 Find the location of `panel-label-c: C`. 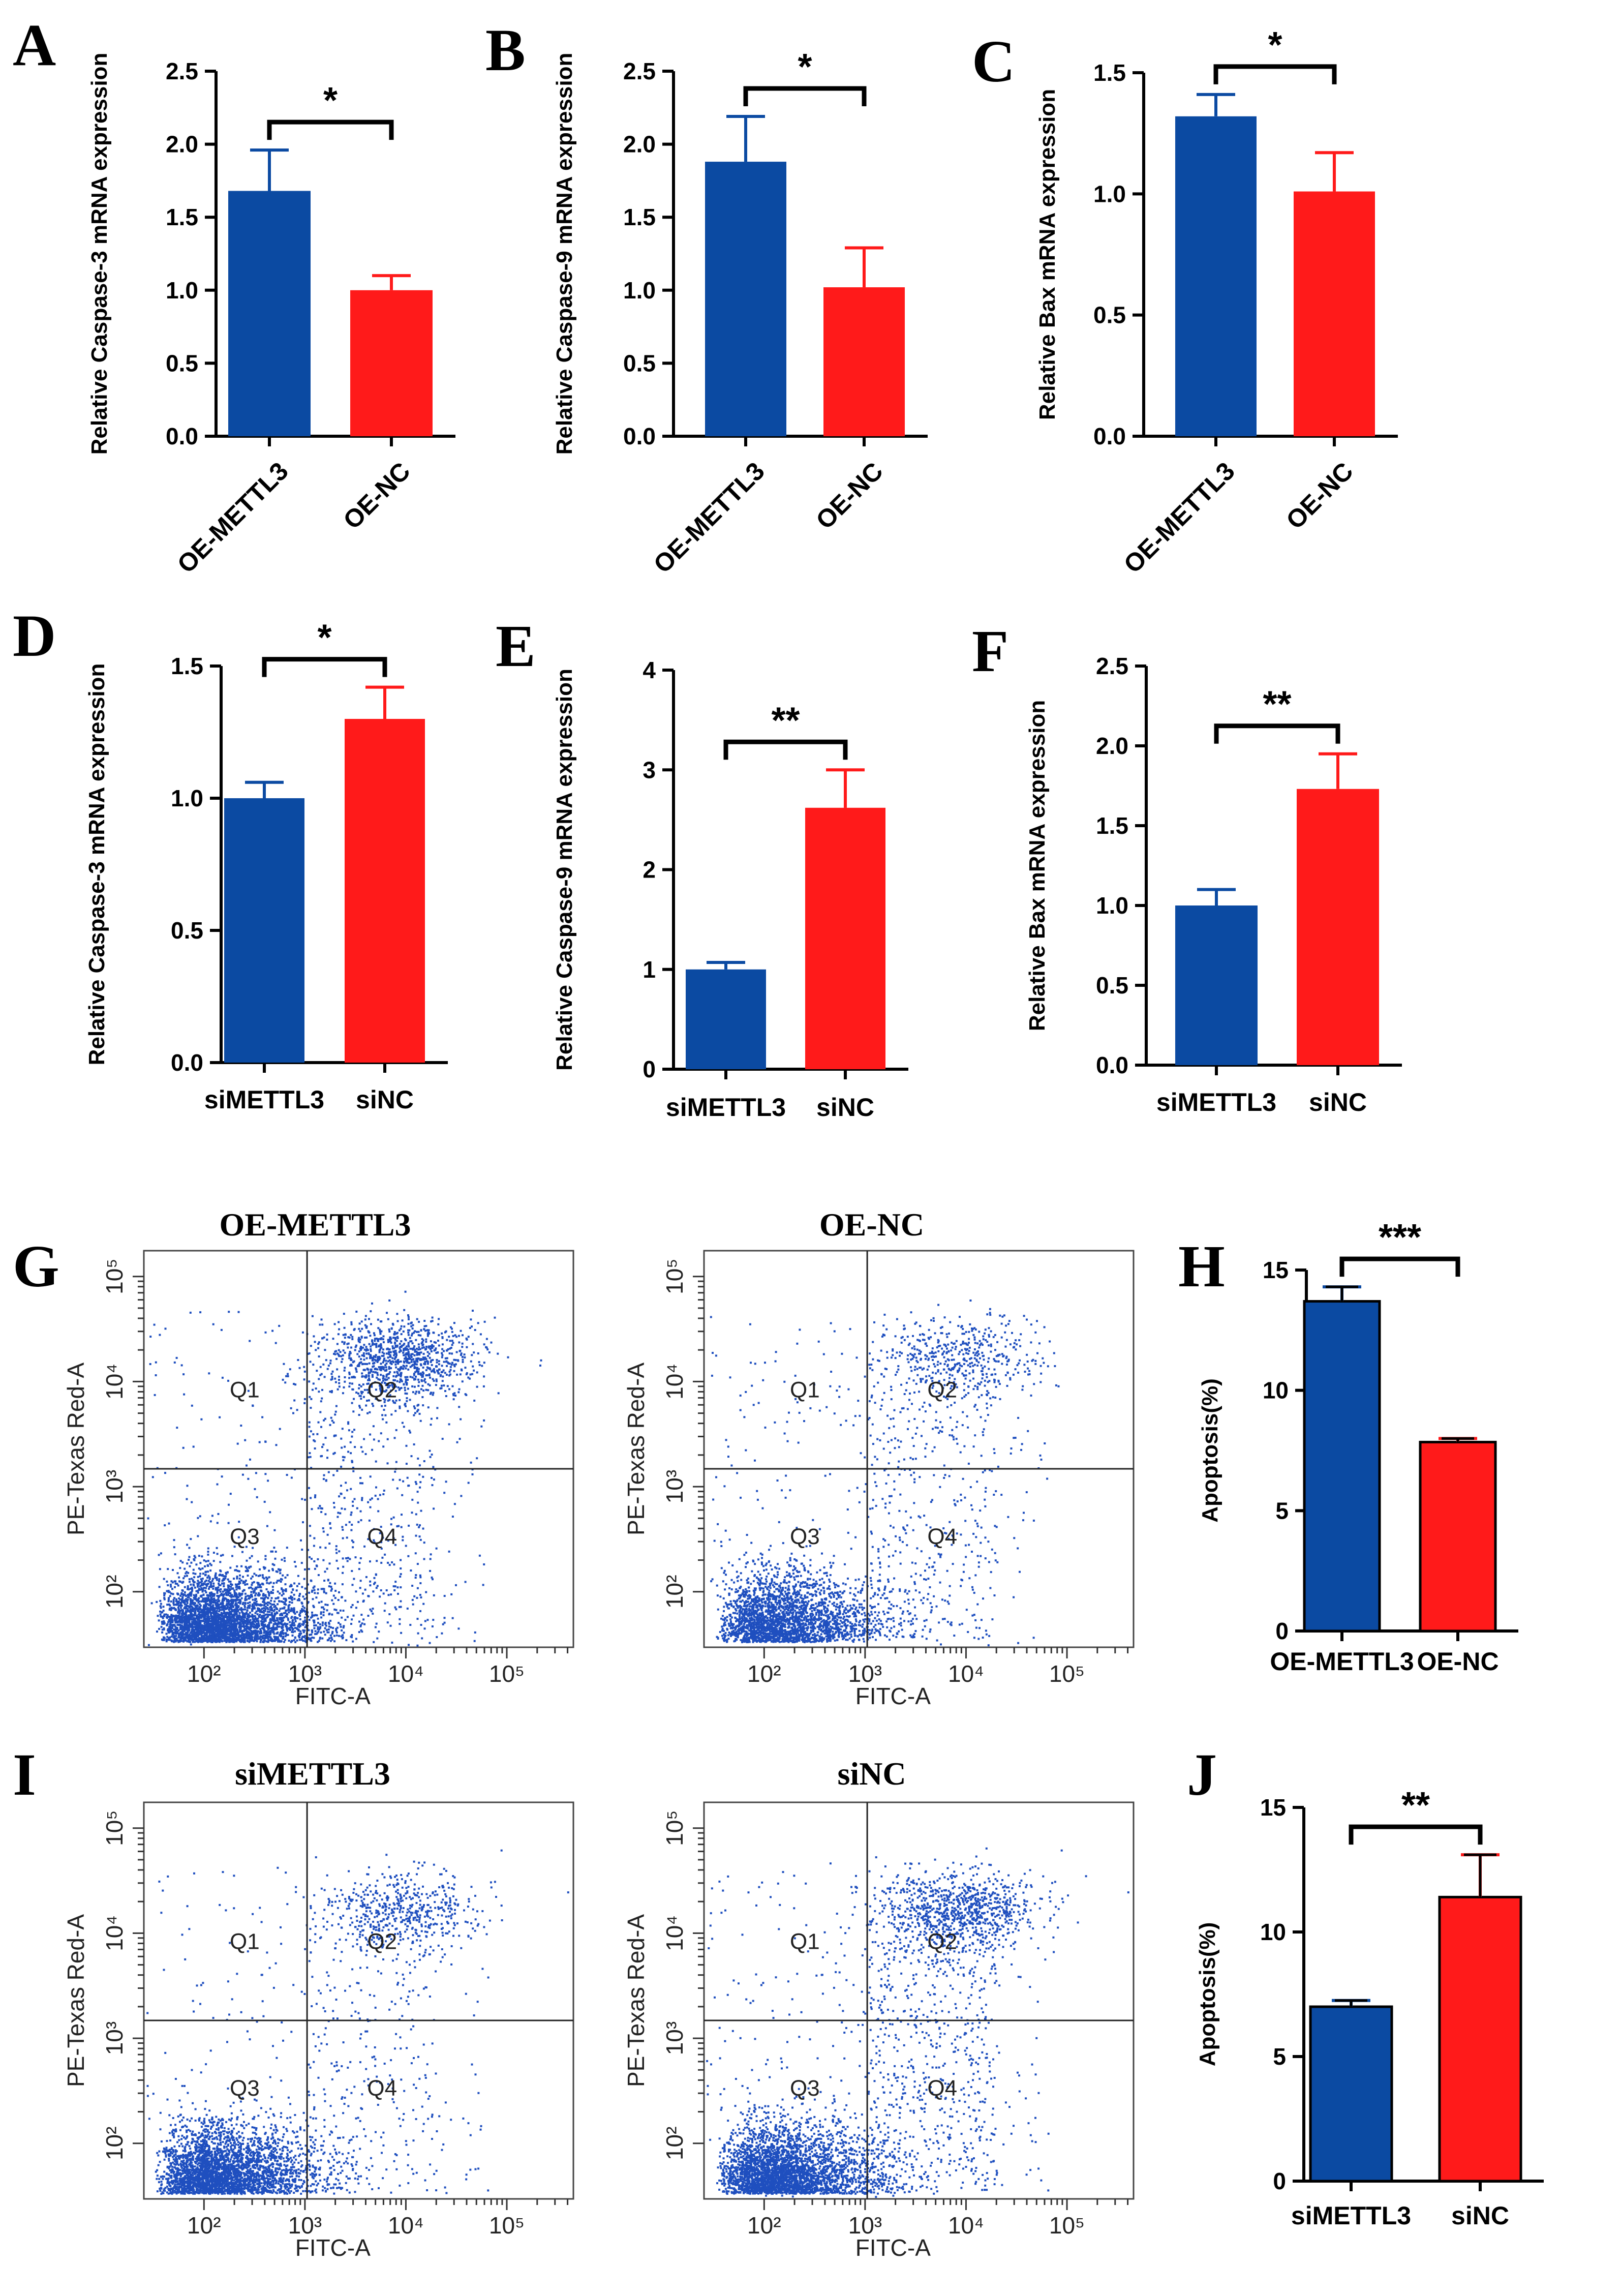

panel-label-c: C is located at coordinates (993, 61).